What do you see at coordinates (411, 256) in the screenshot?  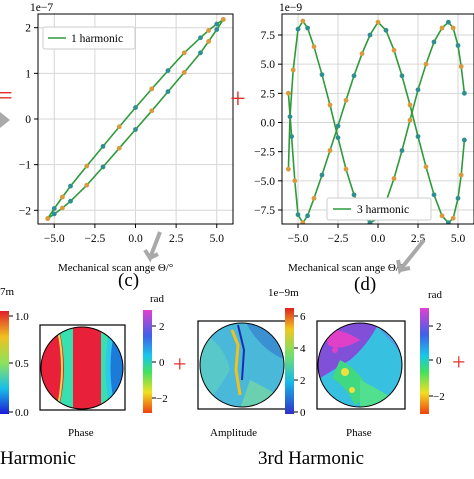 I see `arrow-d` at bounding box center [411, 256].